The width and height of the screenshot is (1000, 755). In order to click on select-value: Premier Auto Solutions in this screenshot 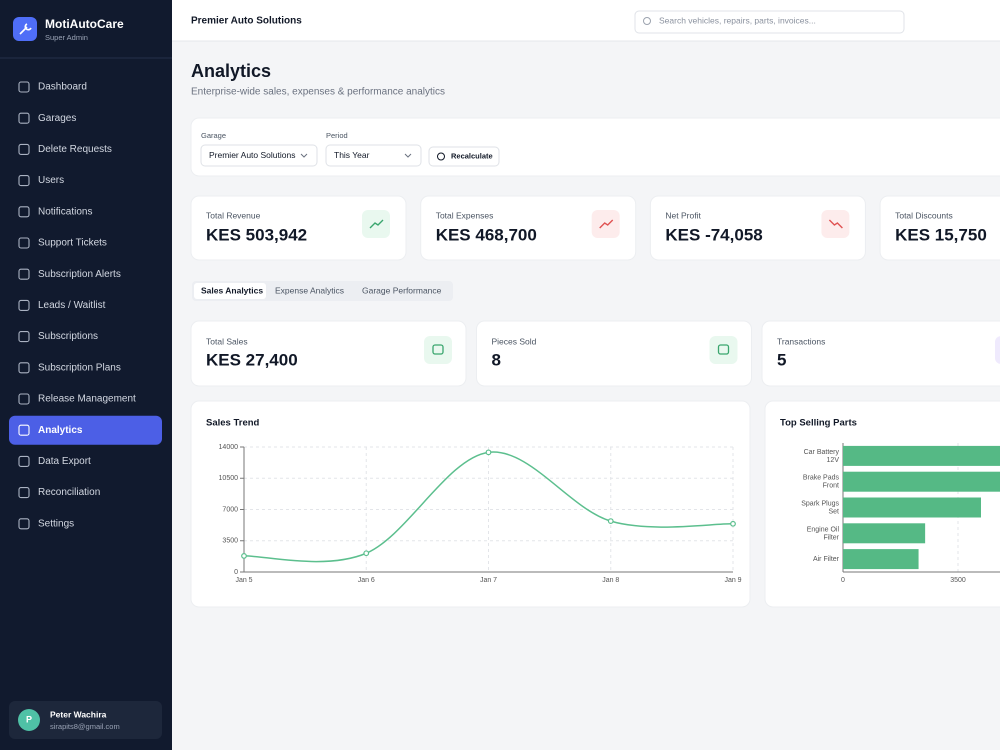, I will do `click(252, 155)`.